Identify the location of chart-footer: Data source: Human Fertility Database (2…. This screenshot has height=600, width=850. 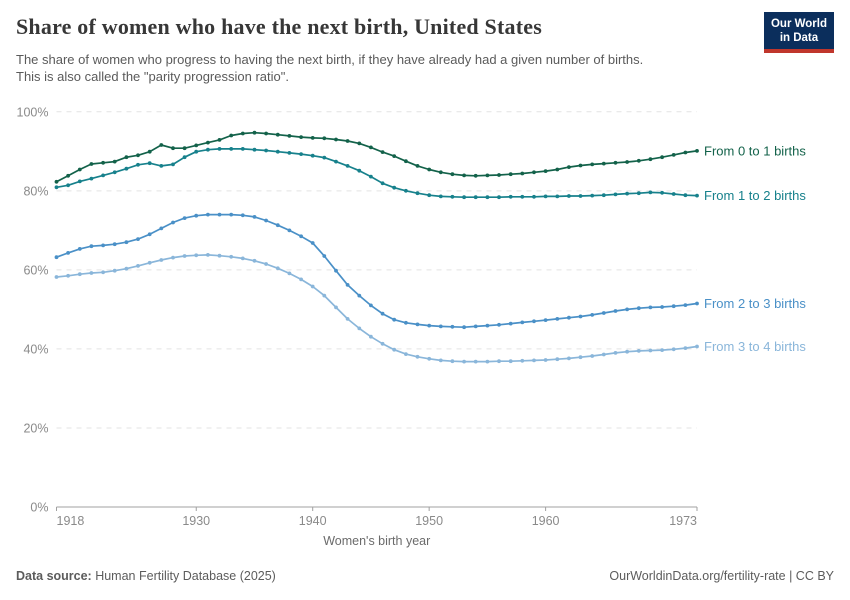
(425, 576).